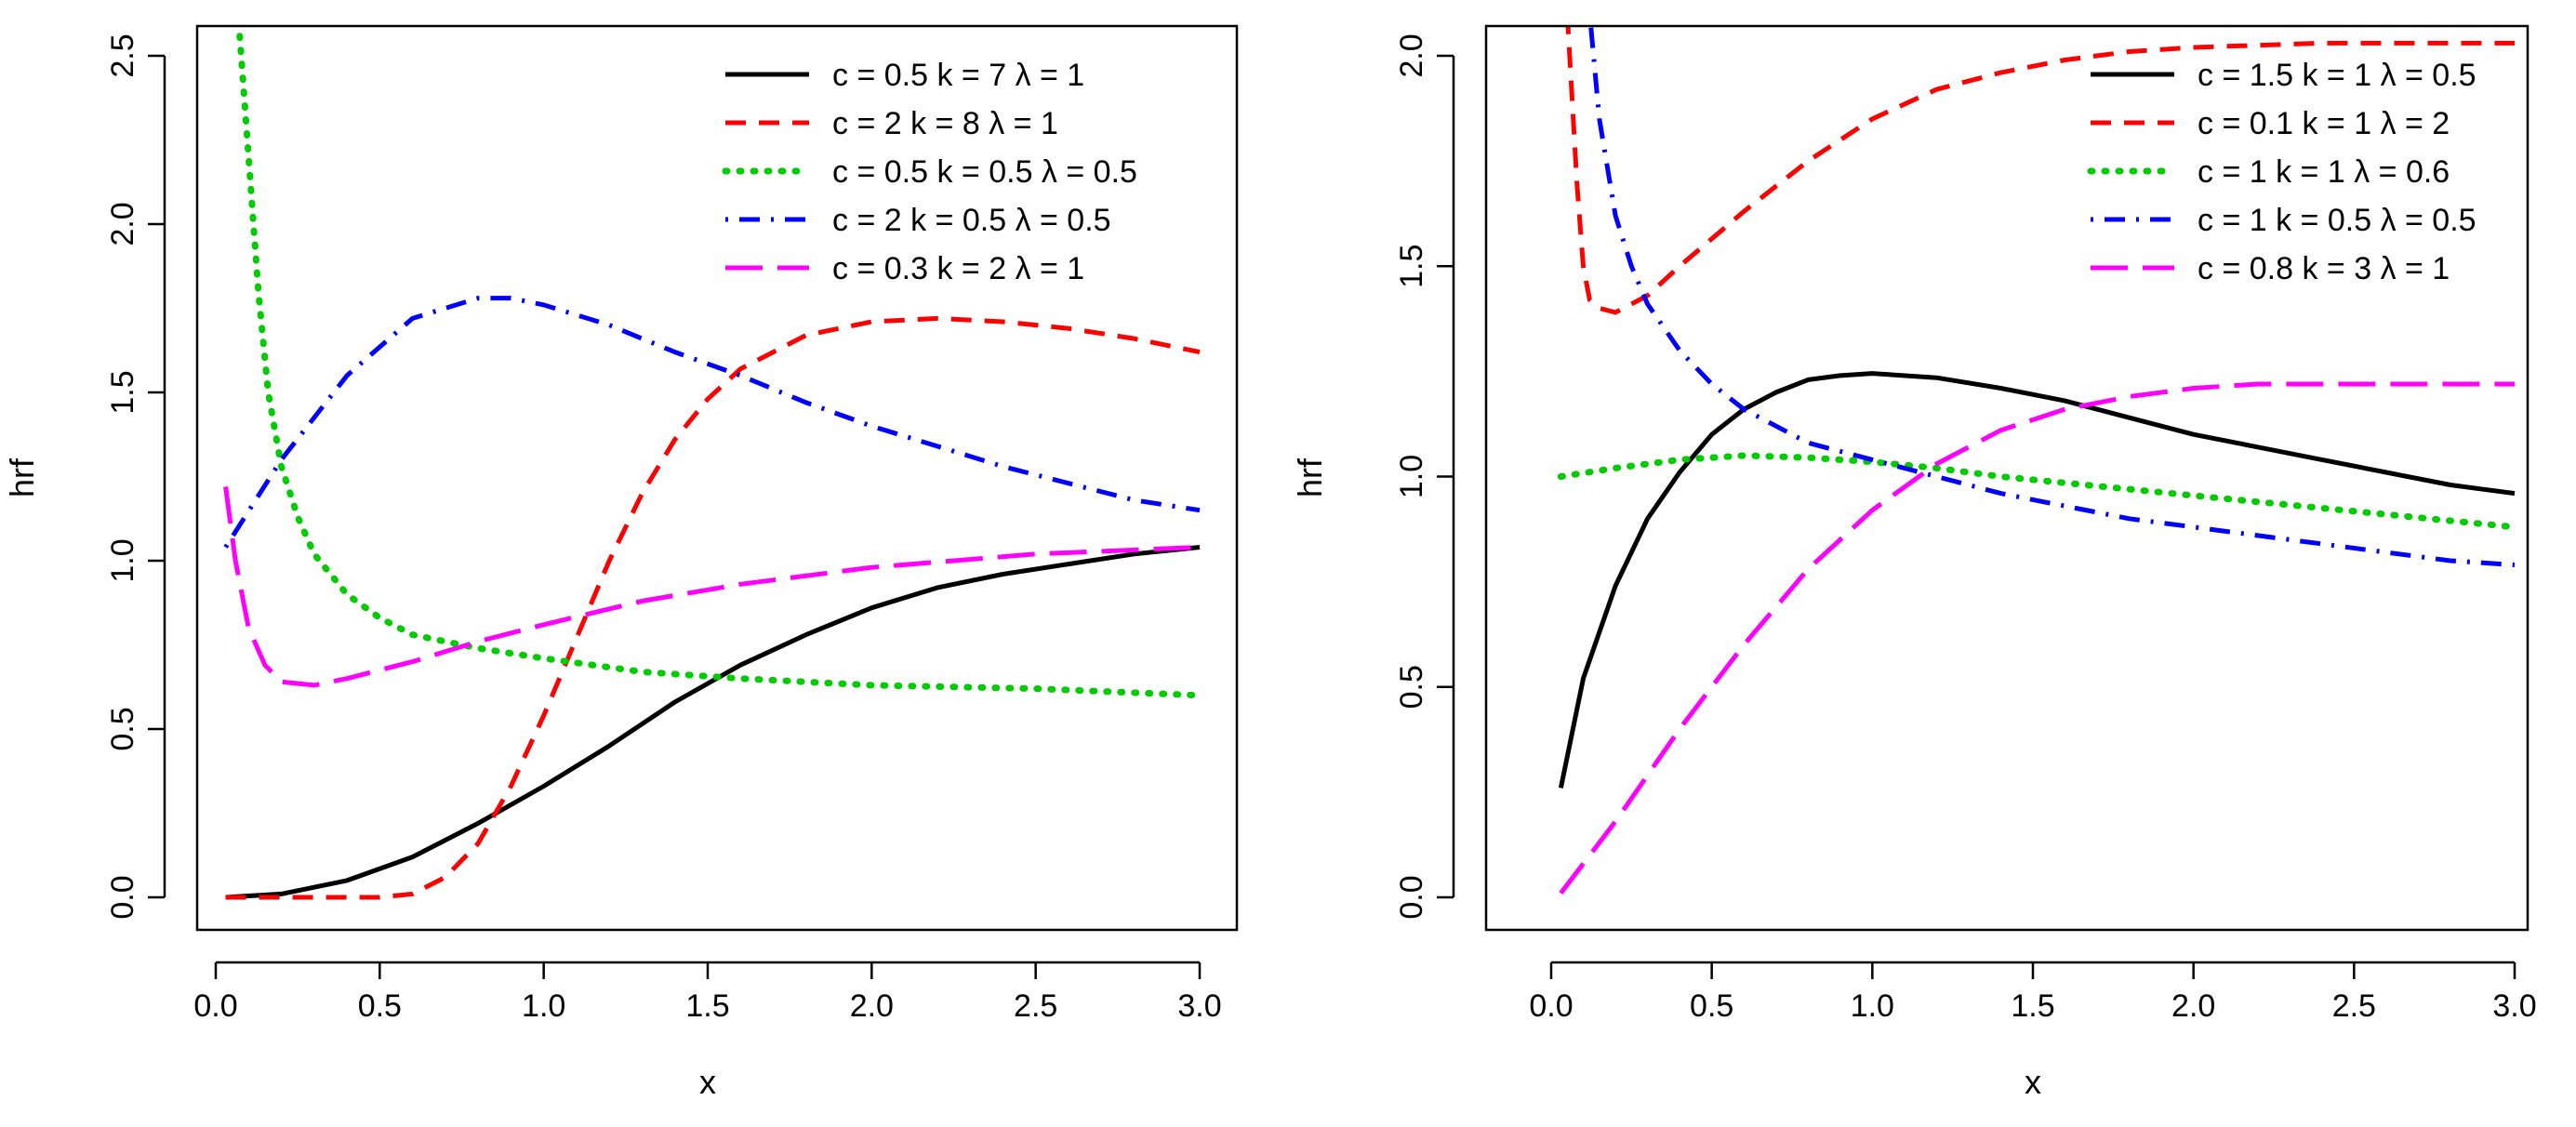 This screenshot has width=2576, height=1127. What do you see at coordinates (2324, 124) in the screenshot?
I see `legend-label-2: c = 0.1 k = 1 λ = 2` at bounding box center [2324, 124].